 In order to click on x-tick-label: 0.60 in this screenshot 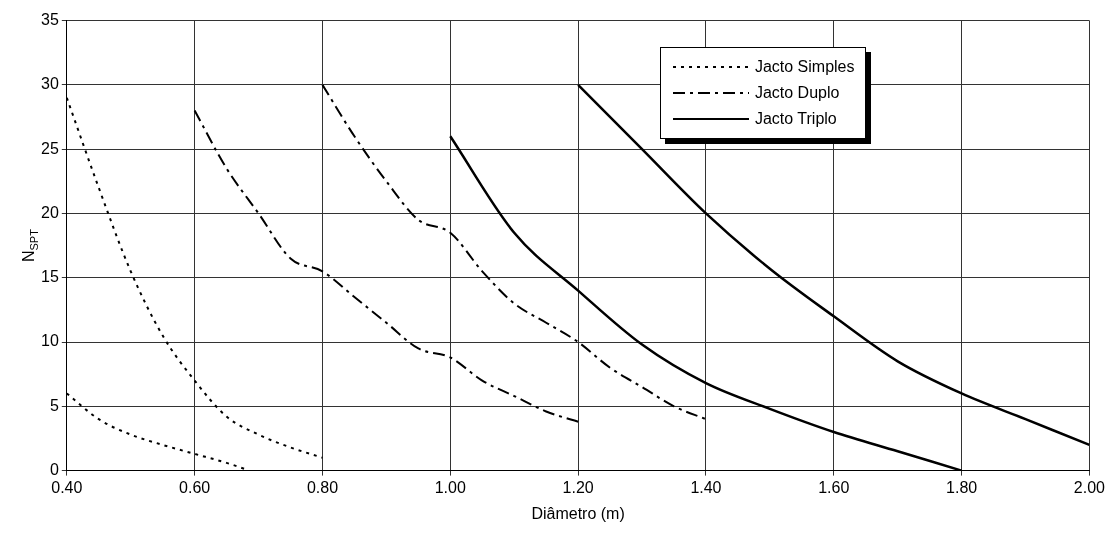, I will do `click(195, 487)`.